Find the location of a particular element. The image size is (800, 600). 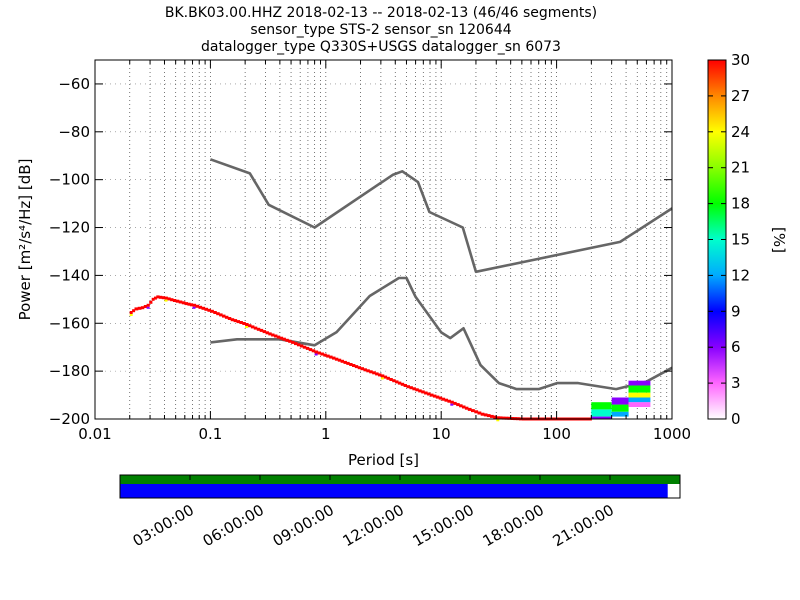

x-tick-label: 0.01 is located at coordinates (94, 434).